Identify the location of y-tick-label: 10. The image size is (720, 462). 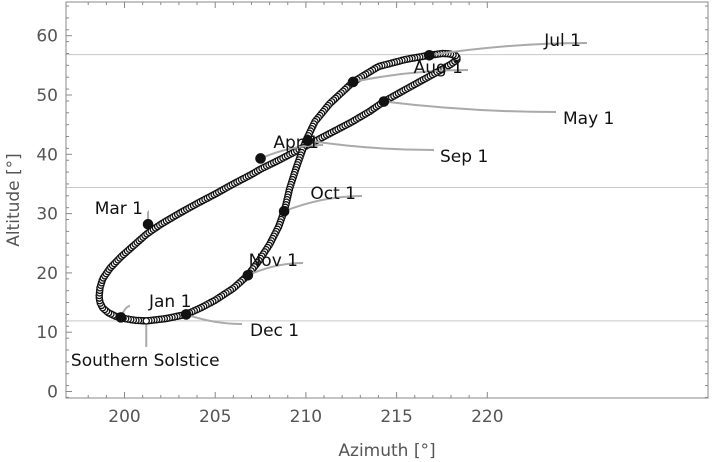
(47, 333).